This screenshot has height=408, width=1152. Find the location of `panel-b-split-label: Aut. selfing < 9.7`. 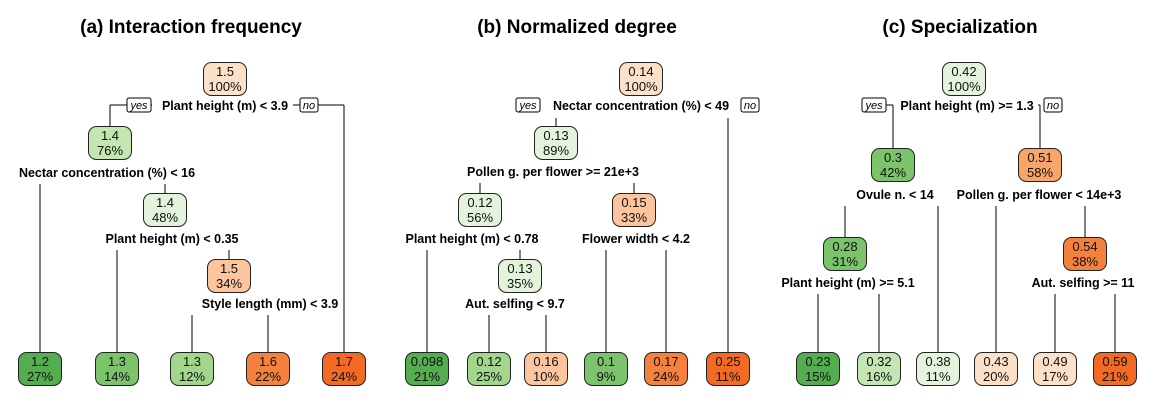

panel-b-split-label: Aut. selfing < 9.7 is located at coordinates (515, 304).